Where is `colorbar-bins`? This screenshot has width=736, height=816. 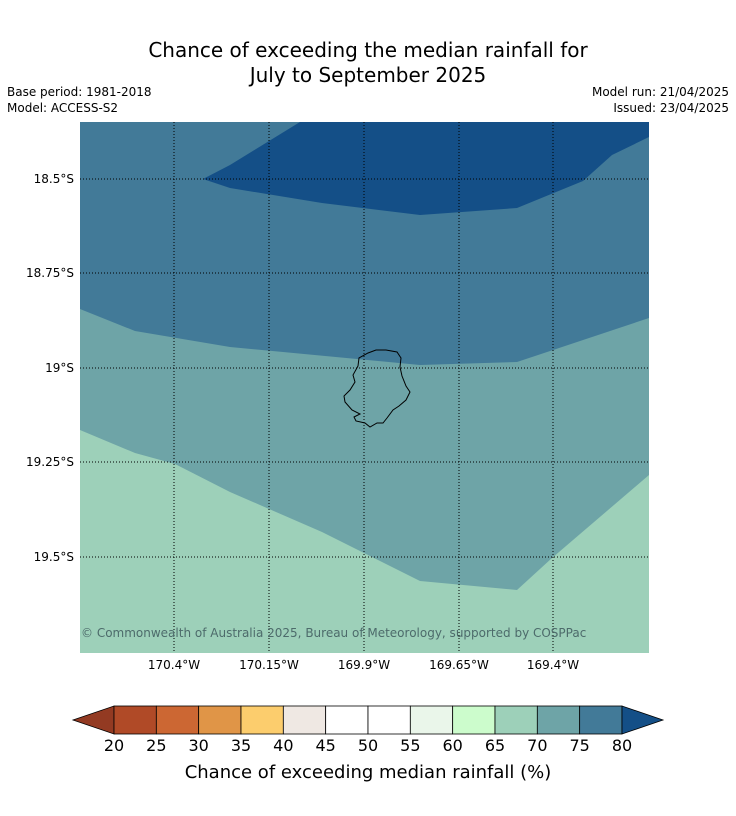 colorbar-bins is located at coordinates (368, 720).